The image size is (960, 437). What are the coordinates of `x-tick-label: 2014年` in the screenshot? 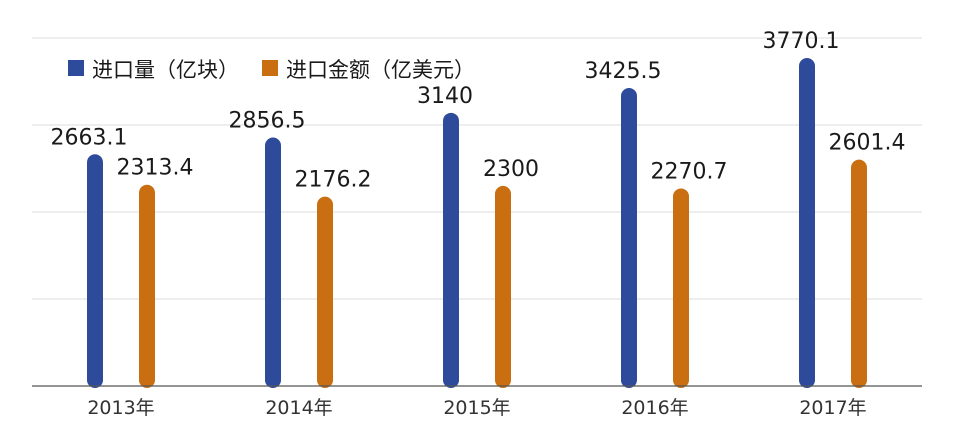 It's located at (298, 408).